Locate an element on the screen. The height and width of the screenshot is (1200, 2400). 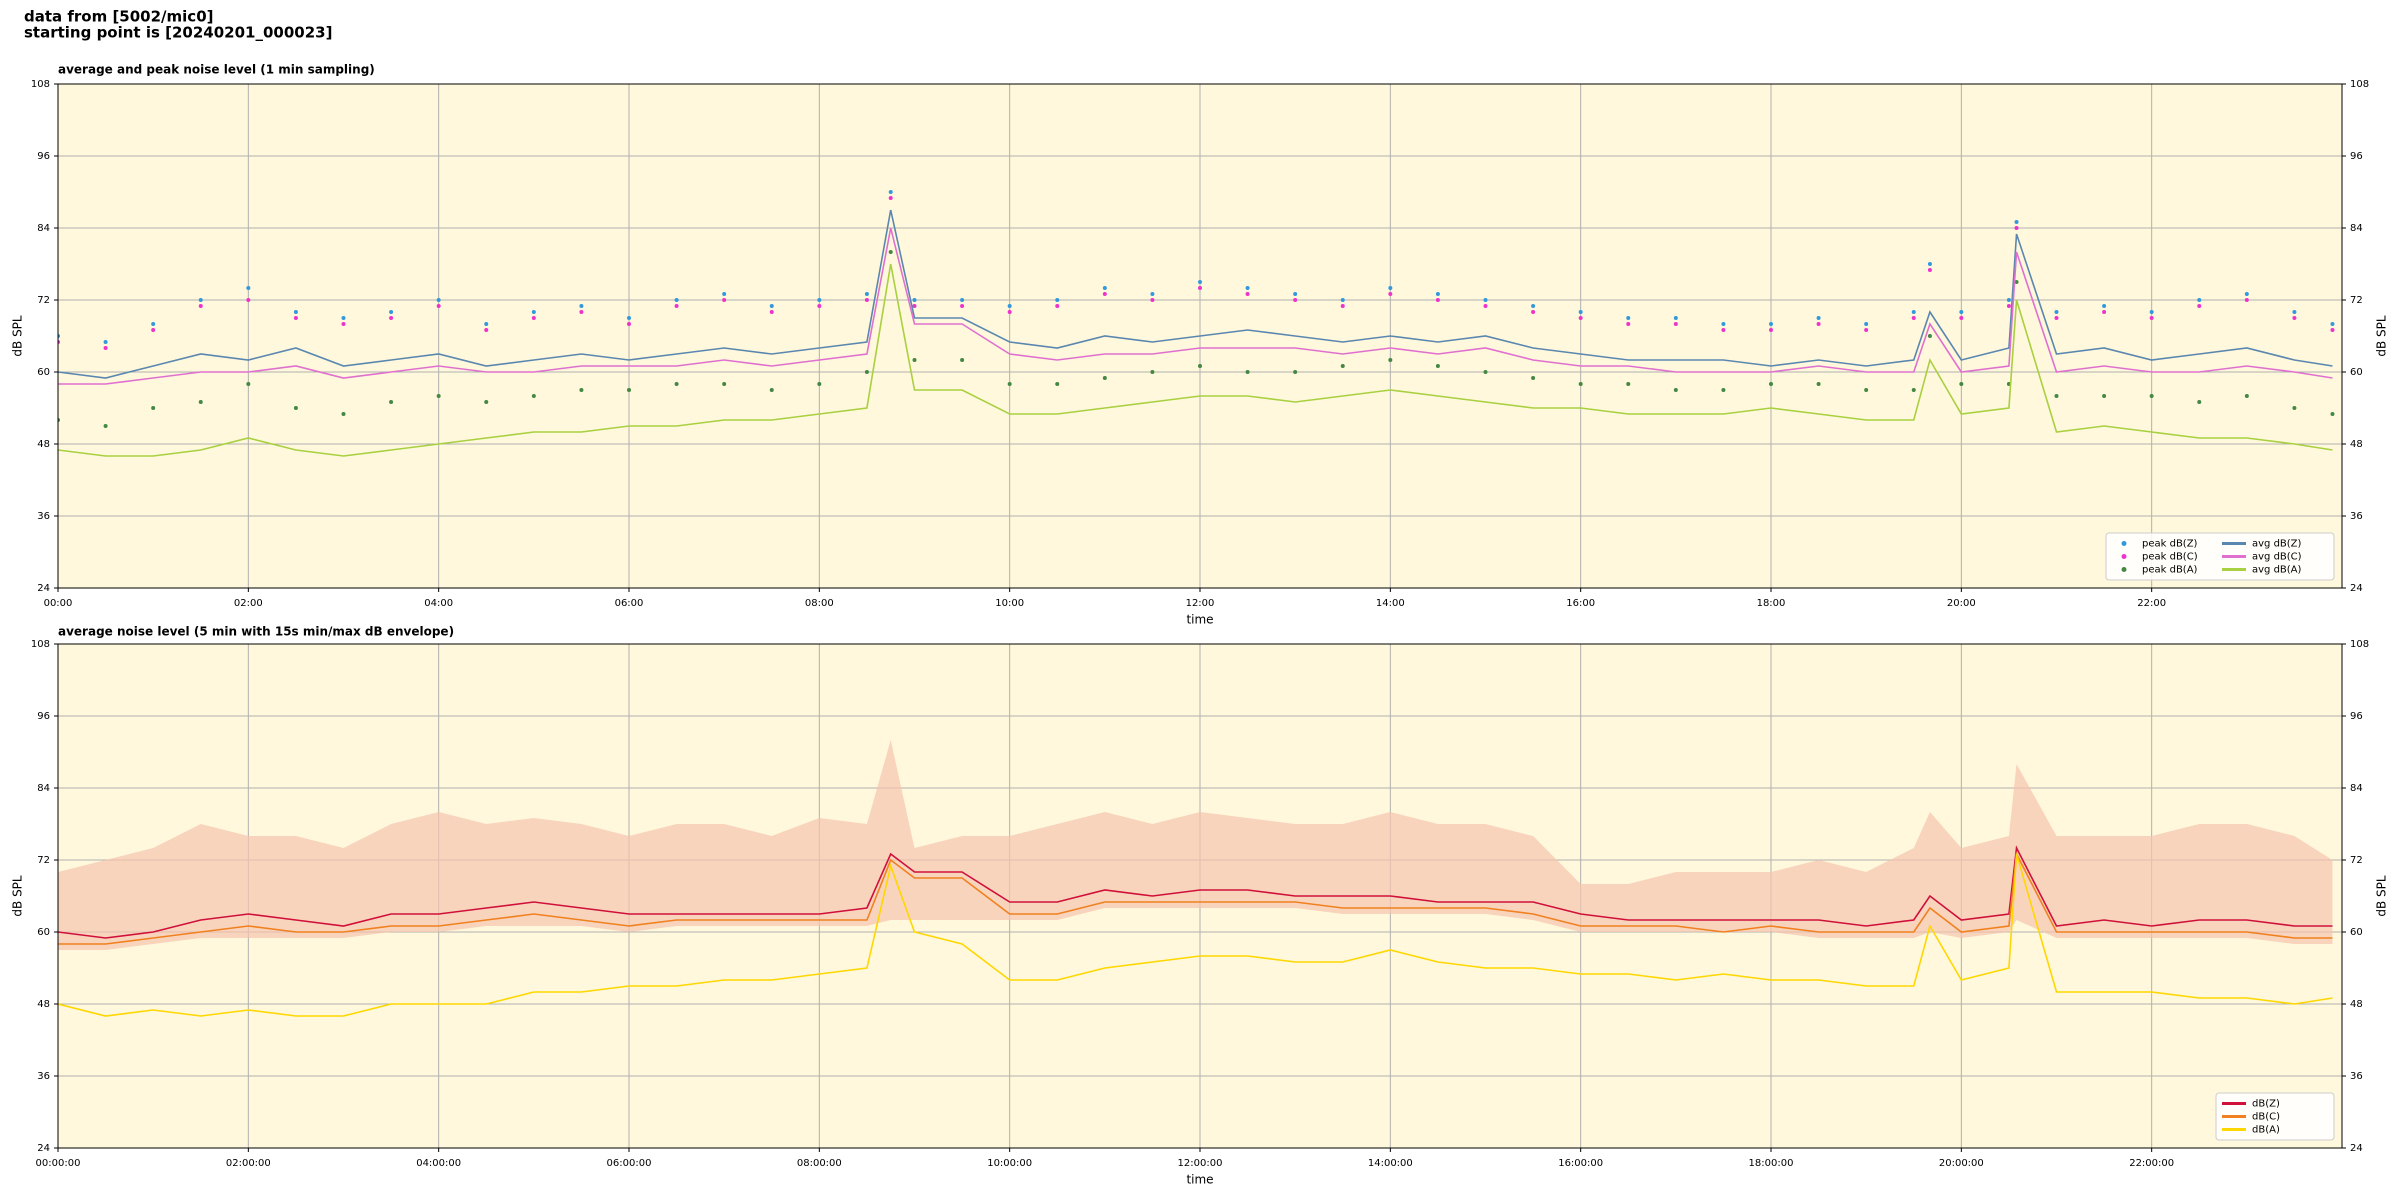
x-tick-label: 06:00 is located at coordinates (629, 603).